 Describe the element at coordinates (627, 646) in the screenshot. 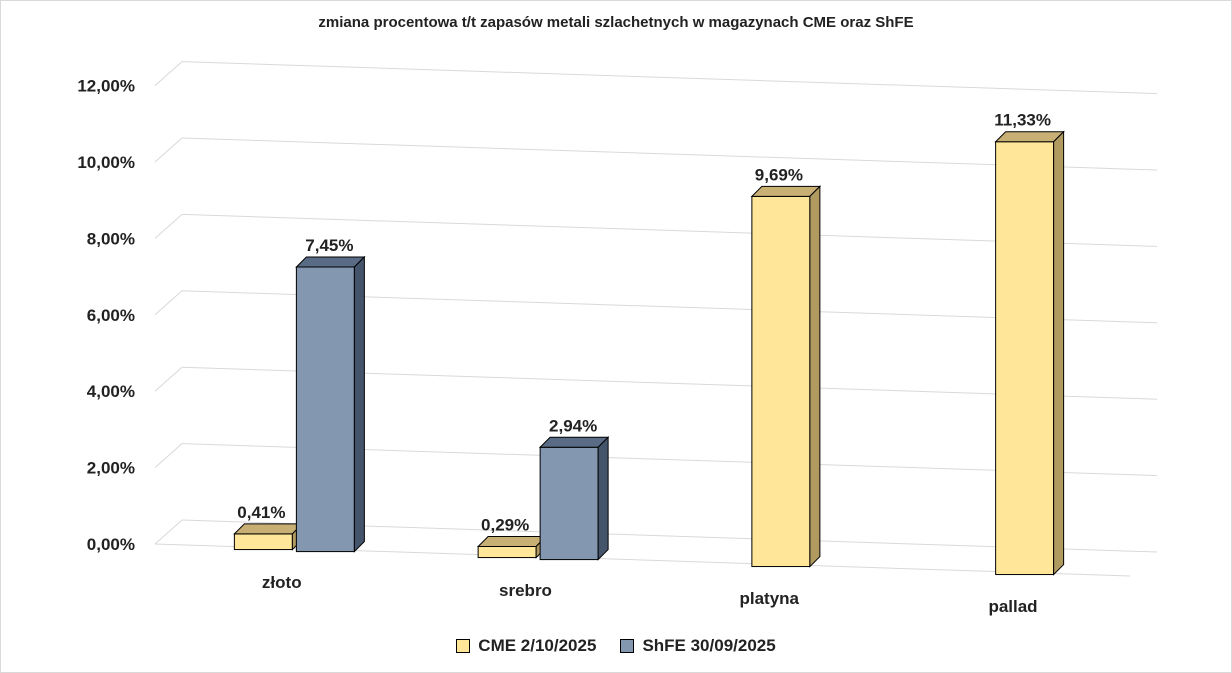

I see `legend-swatch-shfe` at that location.